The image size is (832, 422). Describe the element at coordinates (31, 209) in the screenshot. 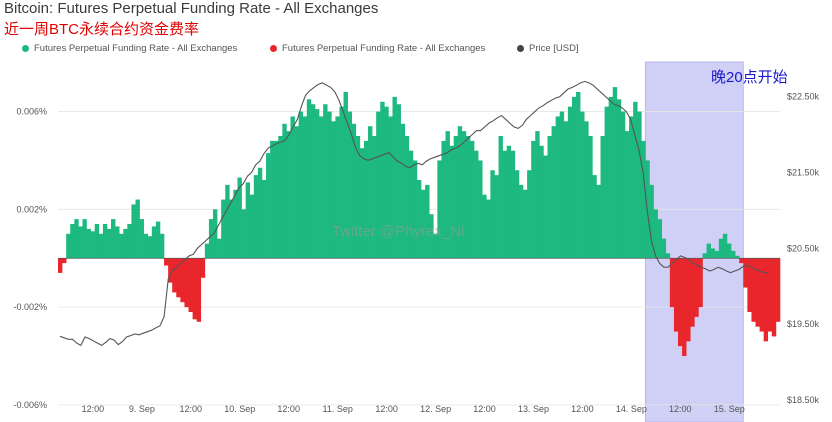

I see `y-left-tick-label: 0.002%` at that location.